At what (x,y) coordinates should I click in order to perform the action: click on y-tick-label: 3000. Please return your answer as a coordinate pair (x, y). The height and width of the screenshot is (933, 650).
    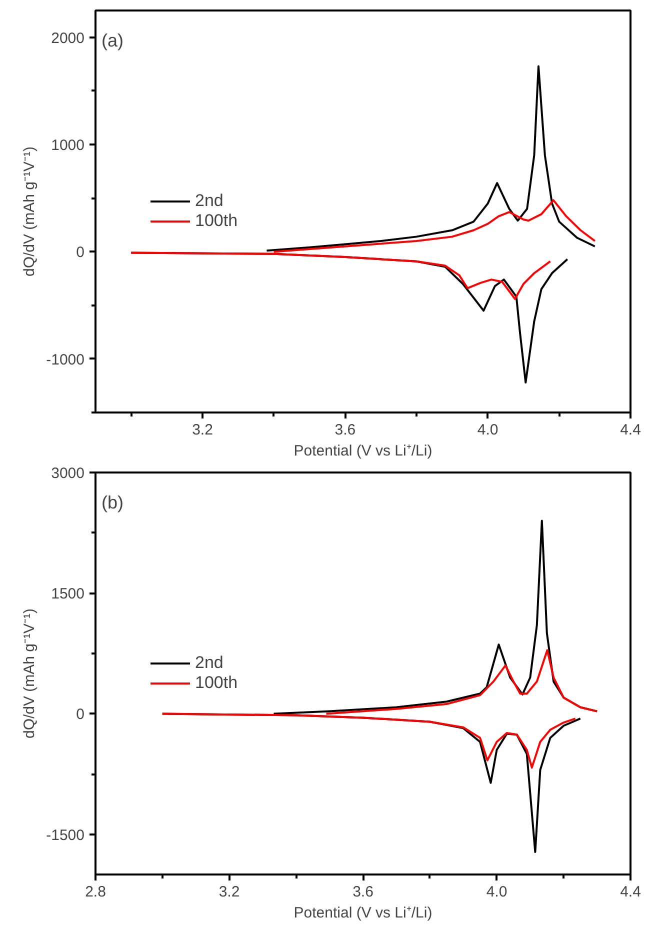
    Looking at the image, I should click on (68, 473).